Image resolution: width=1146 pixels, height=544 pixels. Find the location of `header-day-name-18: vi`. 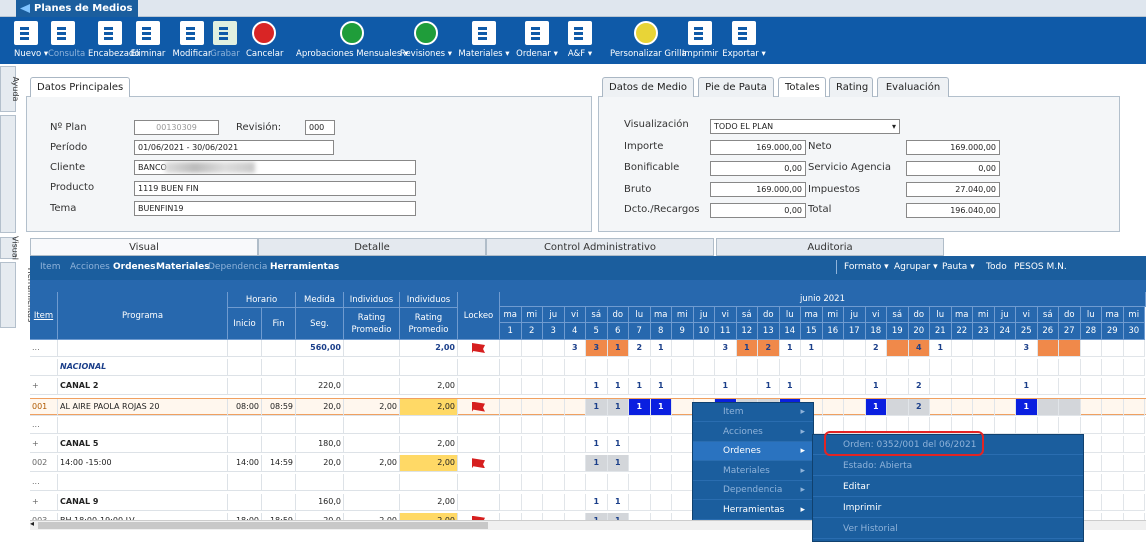

header-day-name-18: vi is located at coordinates (876, 315).